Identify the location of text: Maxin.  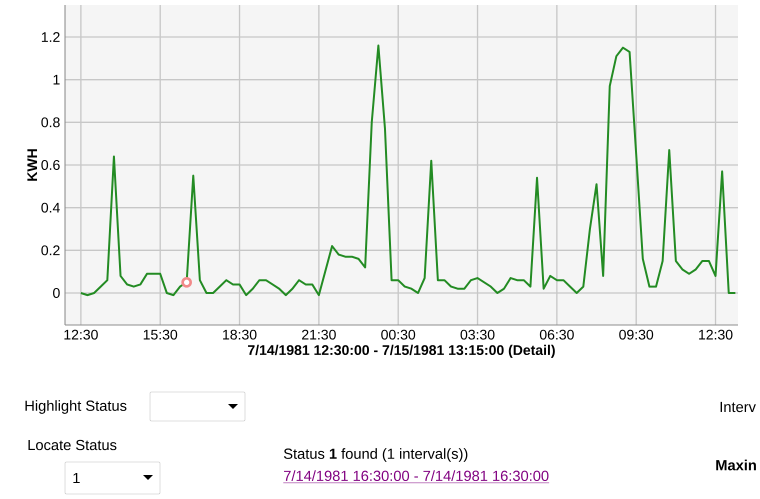
(736, 465).